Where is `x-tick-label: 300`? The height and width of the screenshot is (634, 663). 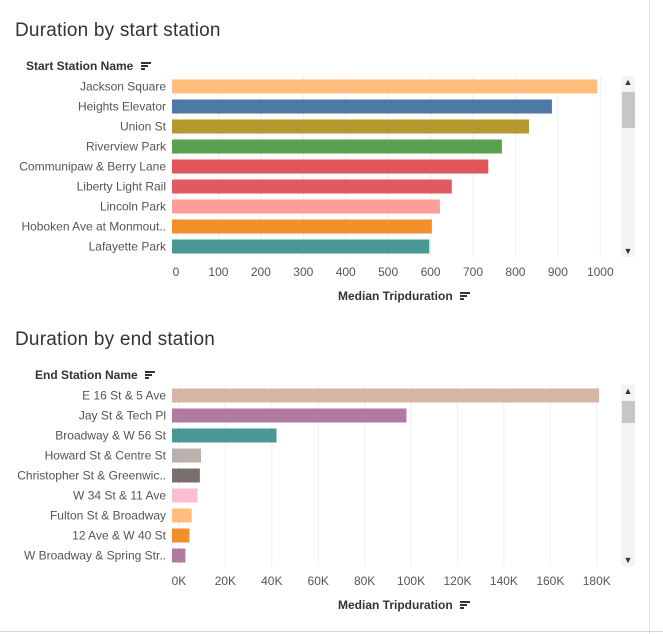 x-tick-label: 300 is located at coordinates (303, 272).